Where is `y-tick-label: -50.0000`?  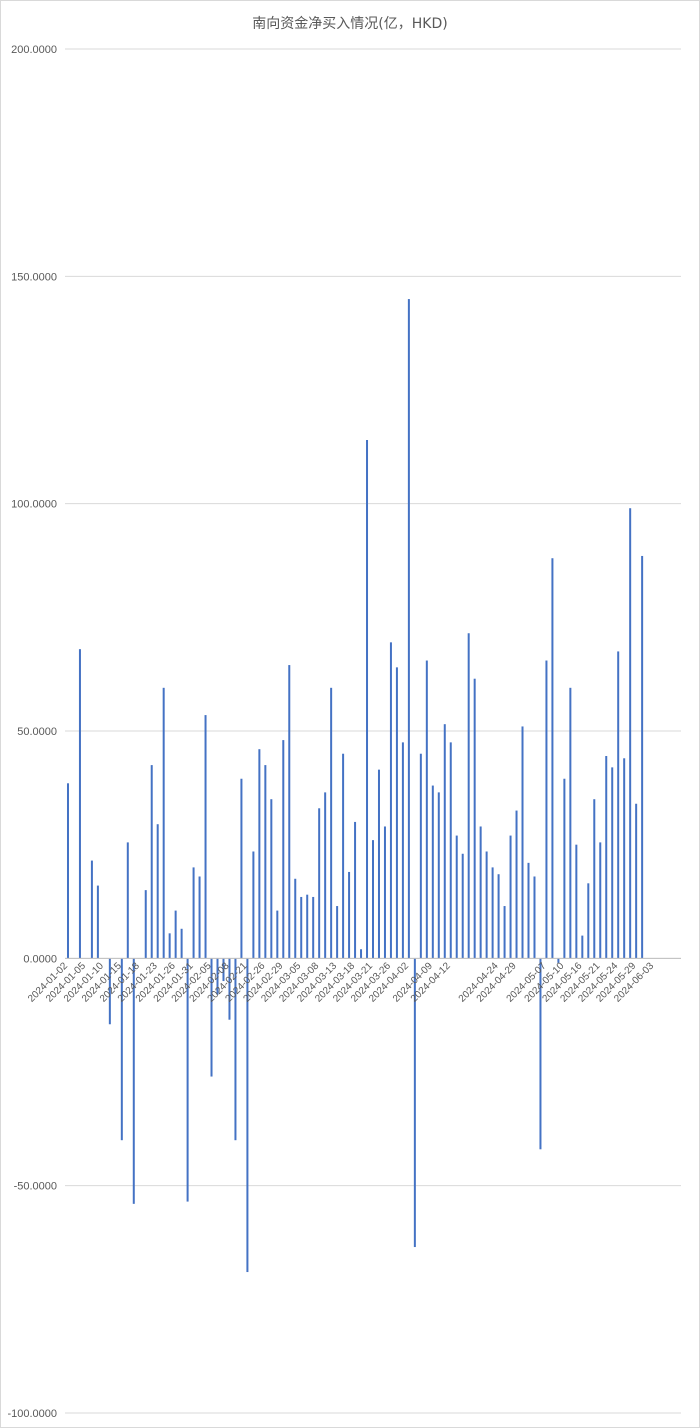 y-tick-label: -50.0000 is located at coordinates (35, 1187).